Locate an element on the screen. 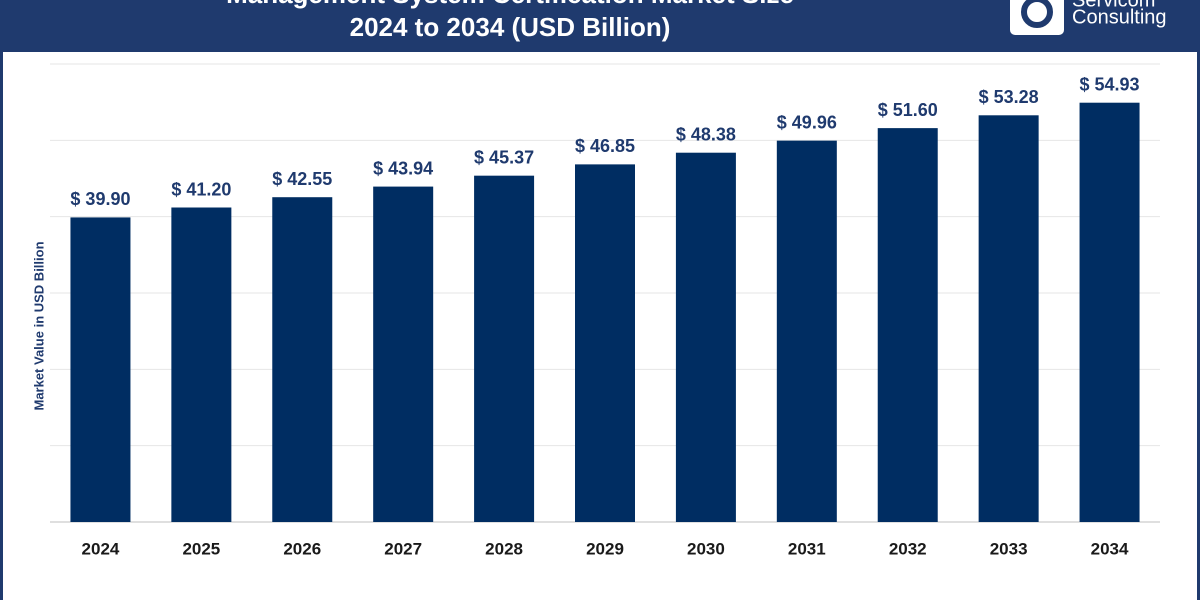  x-tick-label: 2025 is located at coordinates (201, 548).